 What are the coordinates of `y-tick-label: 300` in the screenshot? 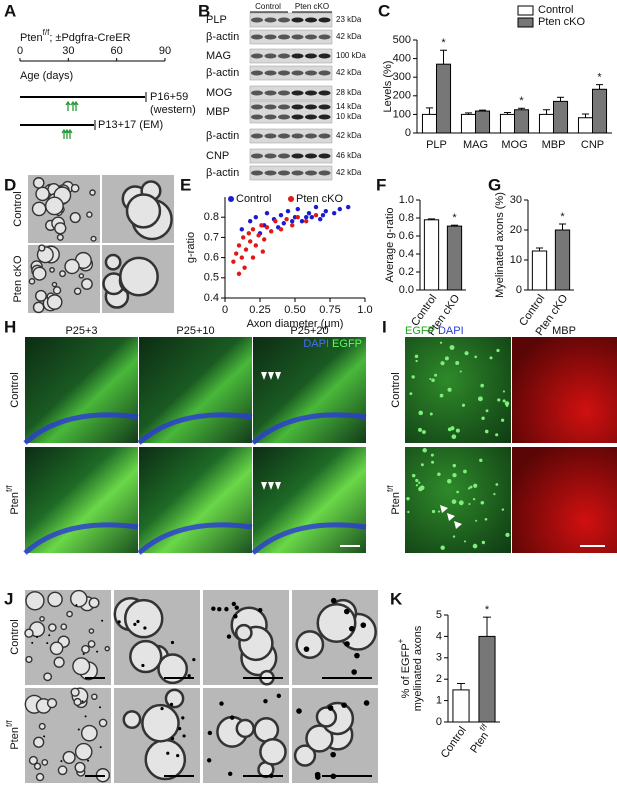 It's located at (402, 77).